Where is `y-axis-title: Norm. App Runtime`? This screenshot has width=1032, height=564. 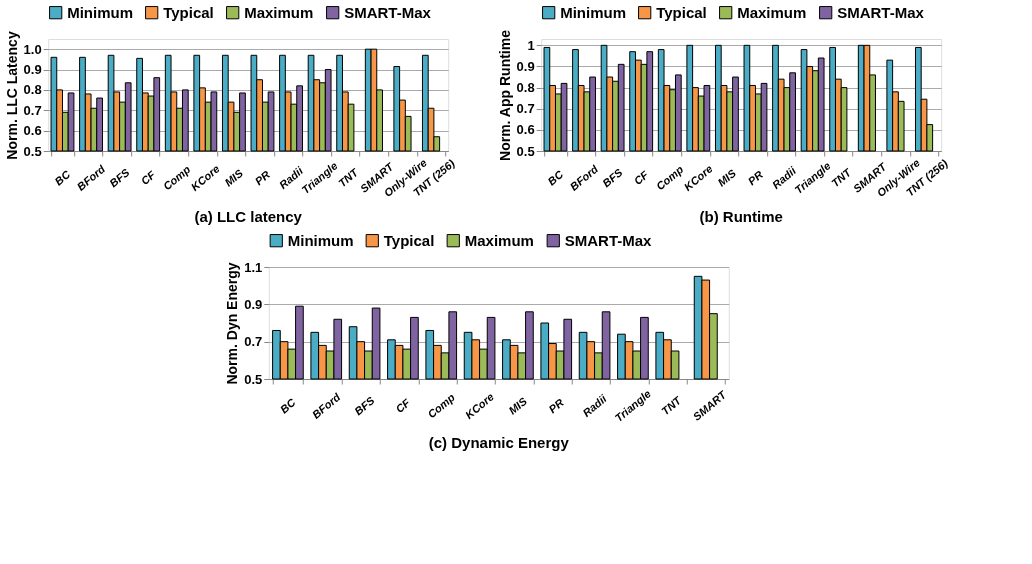 y-axis-title: Norm. App Runtime is located at coordinates (504, 95).